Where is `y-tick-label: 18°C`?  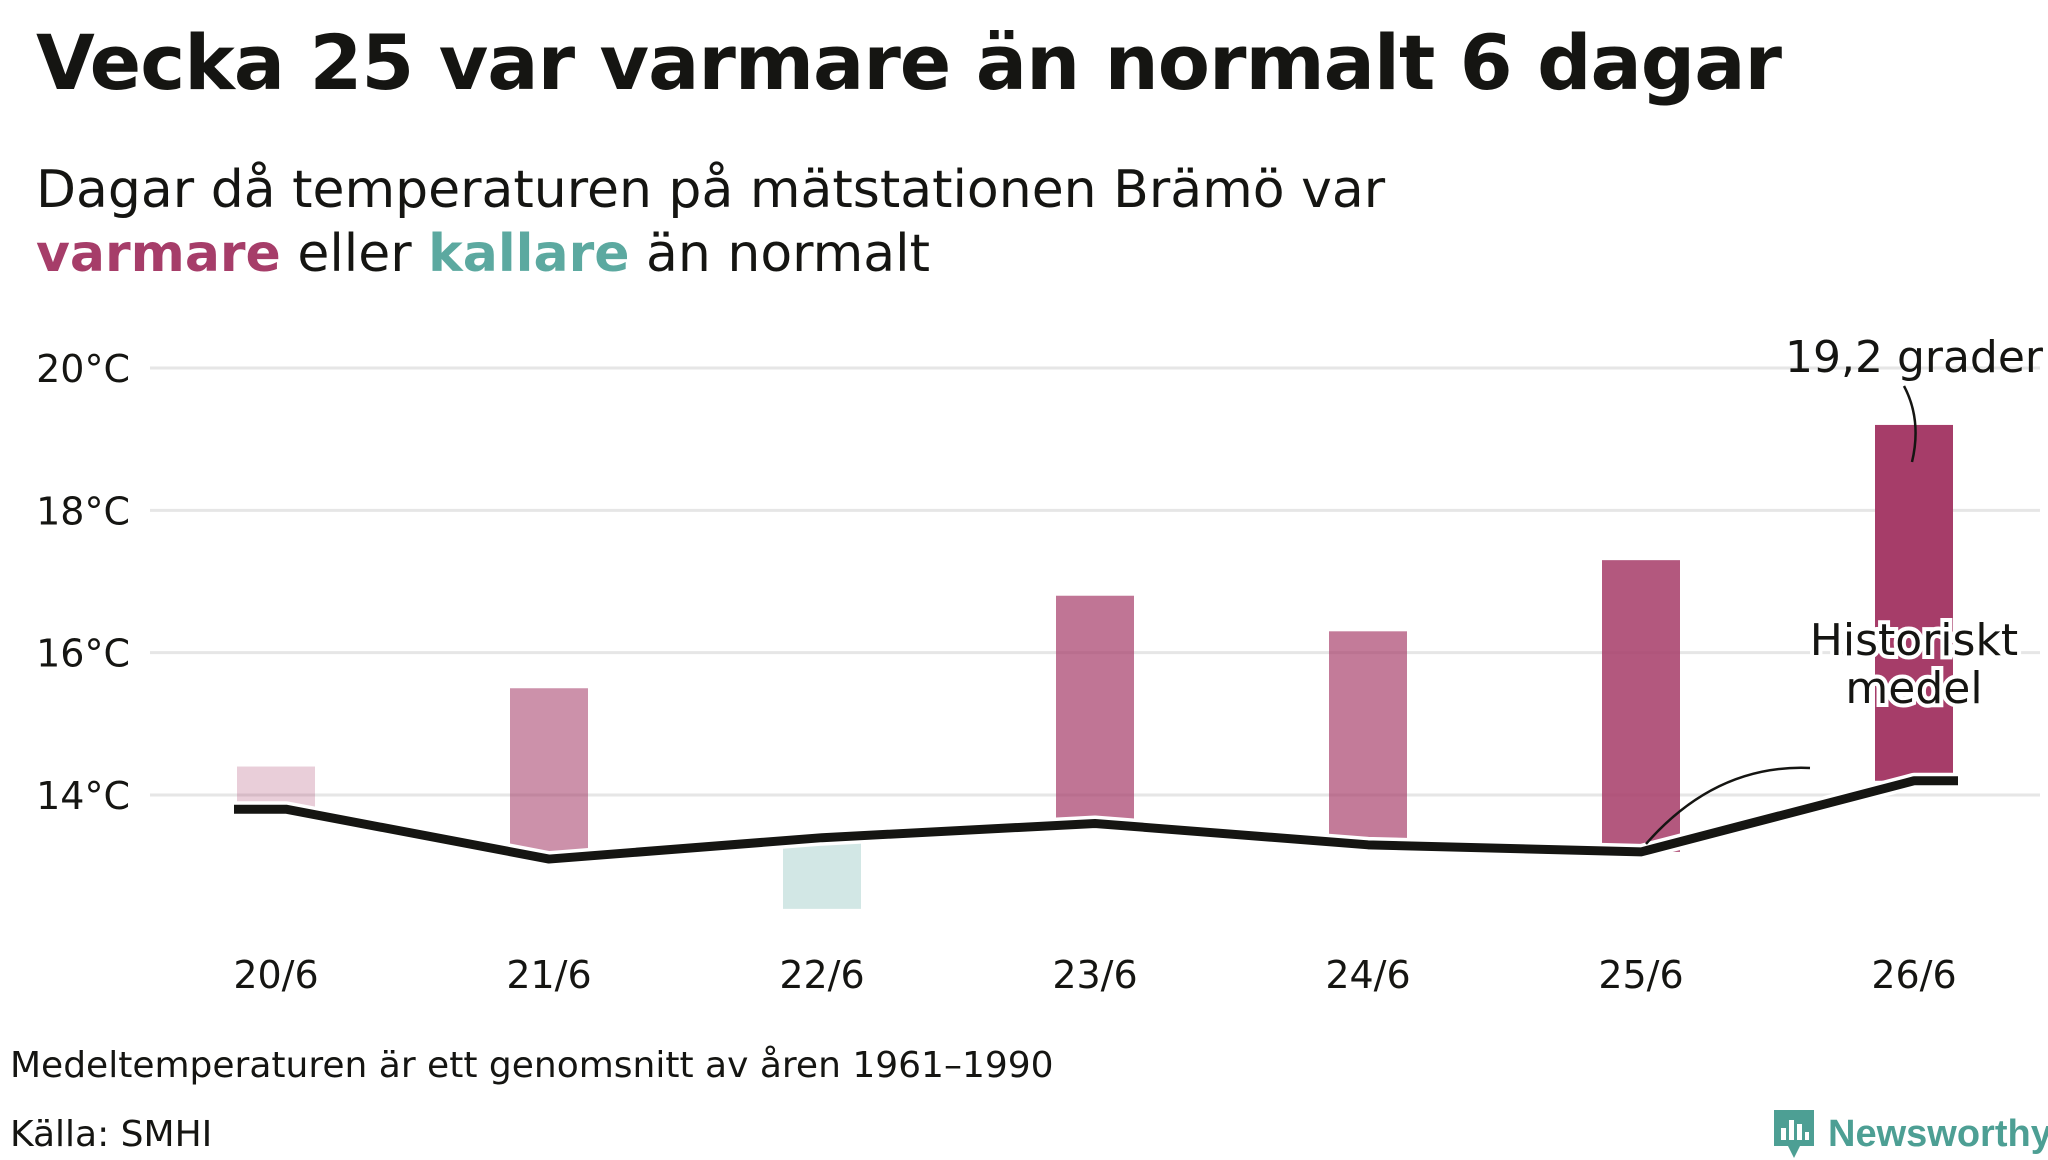
y-tick-label: 18°C is located at coordinates (83, 511).